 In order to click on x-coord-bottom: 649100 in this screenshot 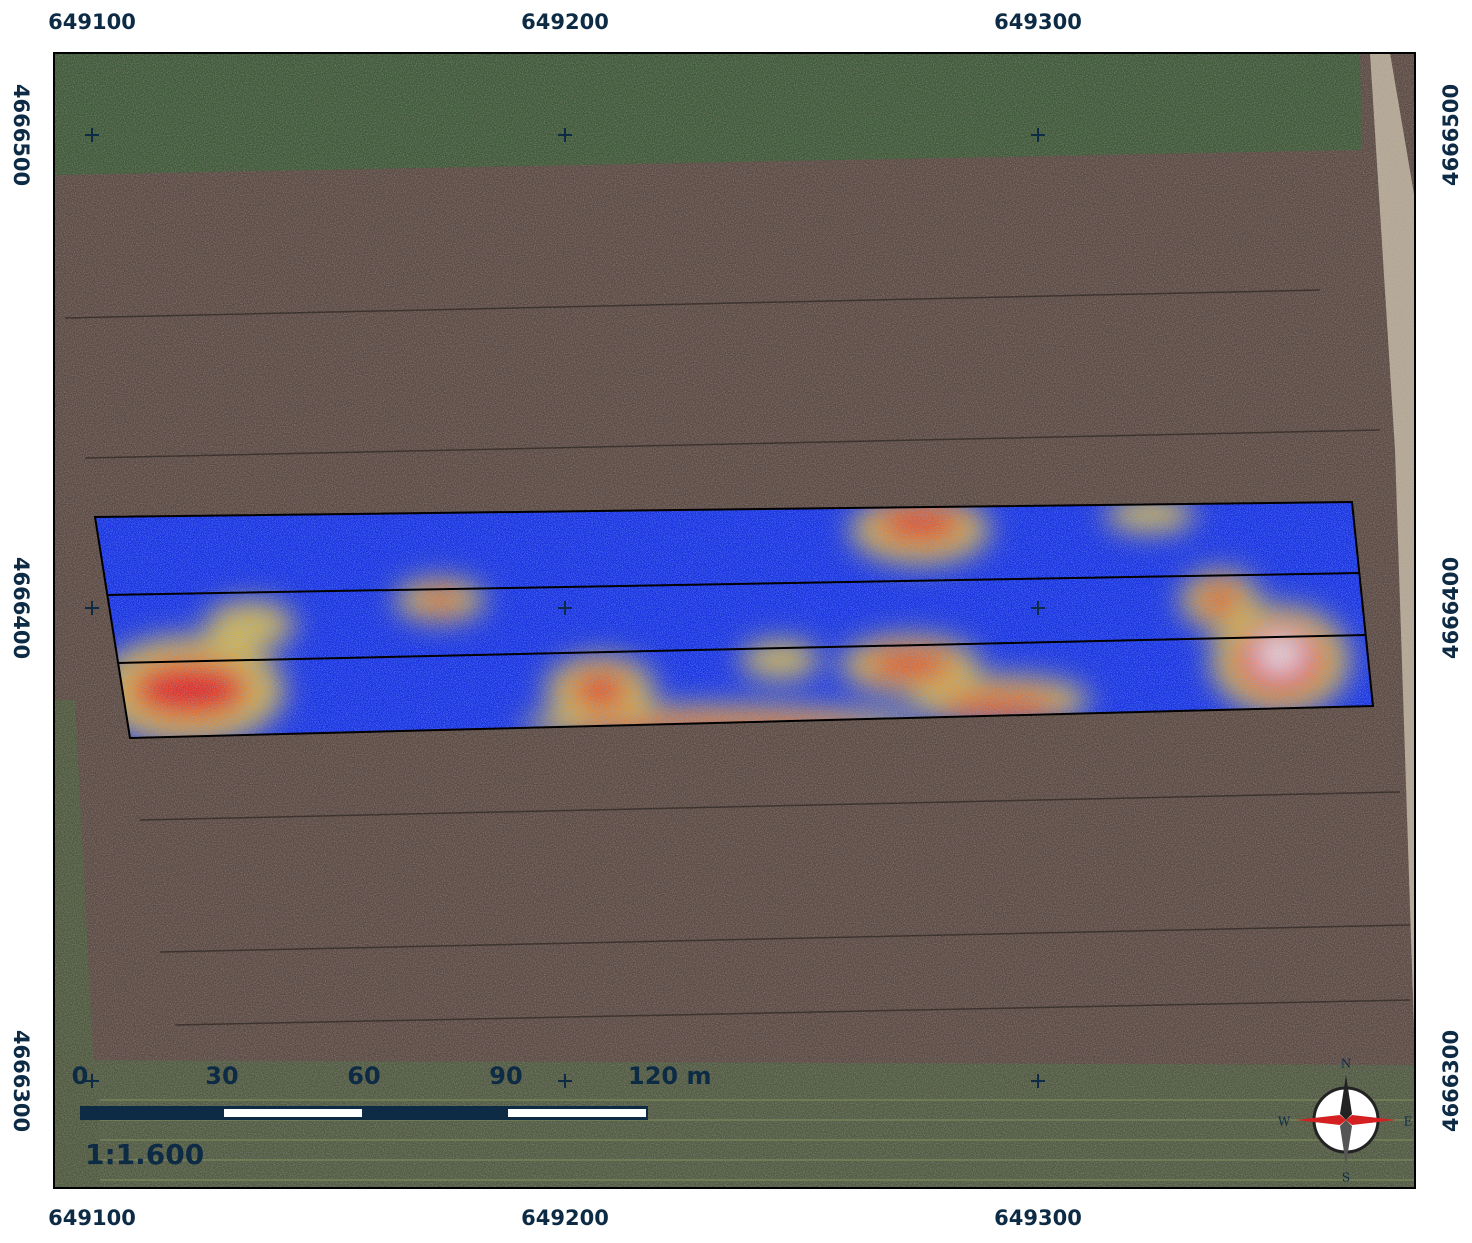, I will do `click(92, 1218)`.